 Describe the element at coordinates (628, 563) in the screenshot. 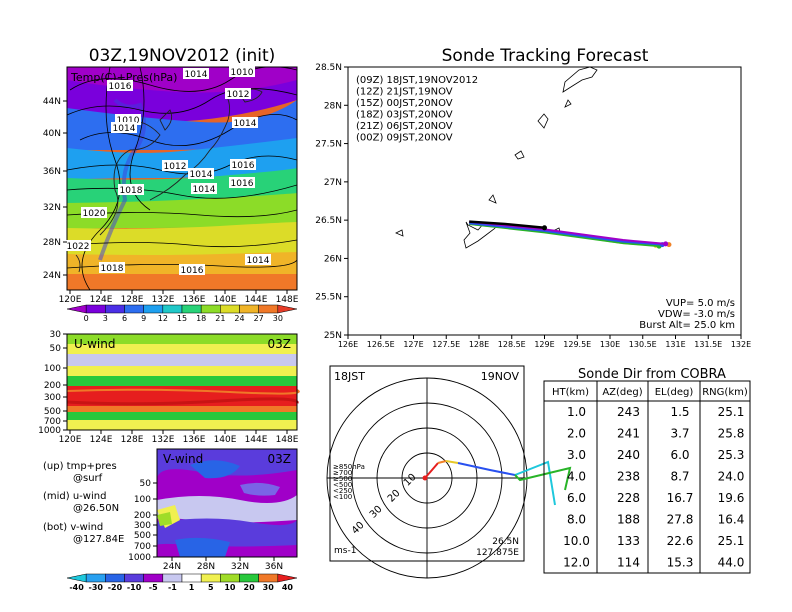

I see `table-cell: 114` at that location.